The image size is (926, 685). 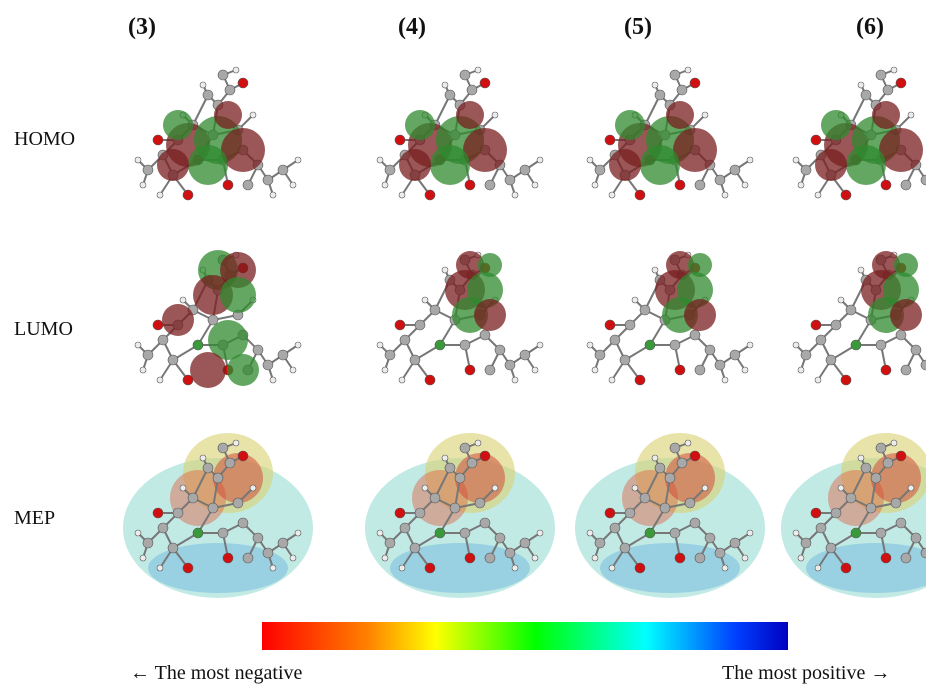 I want to click on mep-color-scale-bar, so click(x=525, y=636).